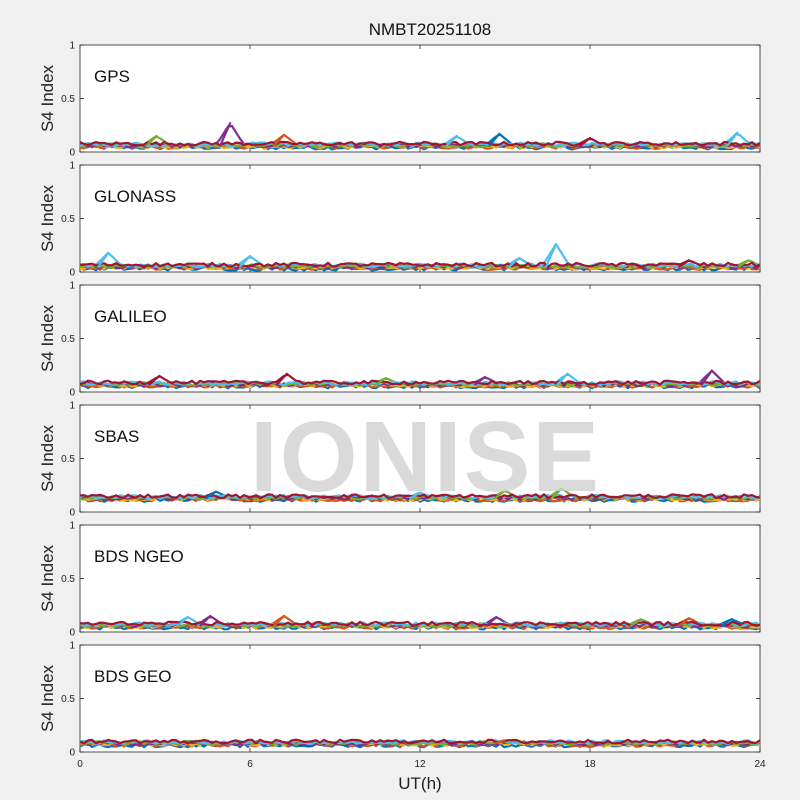 This screenshot has height=800, width=800. Describe the element at coordinates (112, 76) in the screenshot. I see `constellation-label: GPS` at that location.